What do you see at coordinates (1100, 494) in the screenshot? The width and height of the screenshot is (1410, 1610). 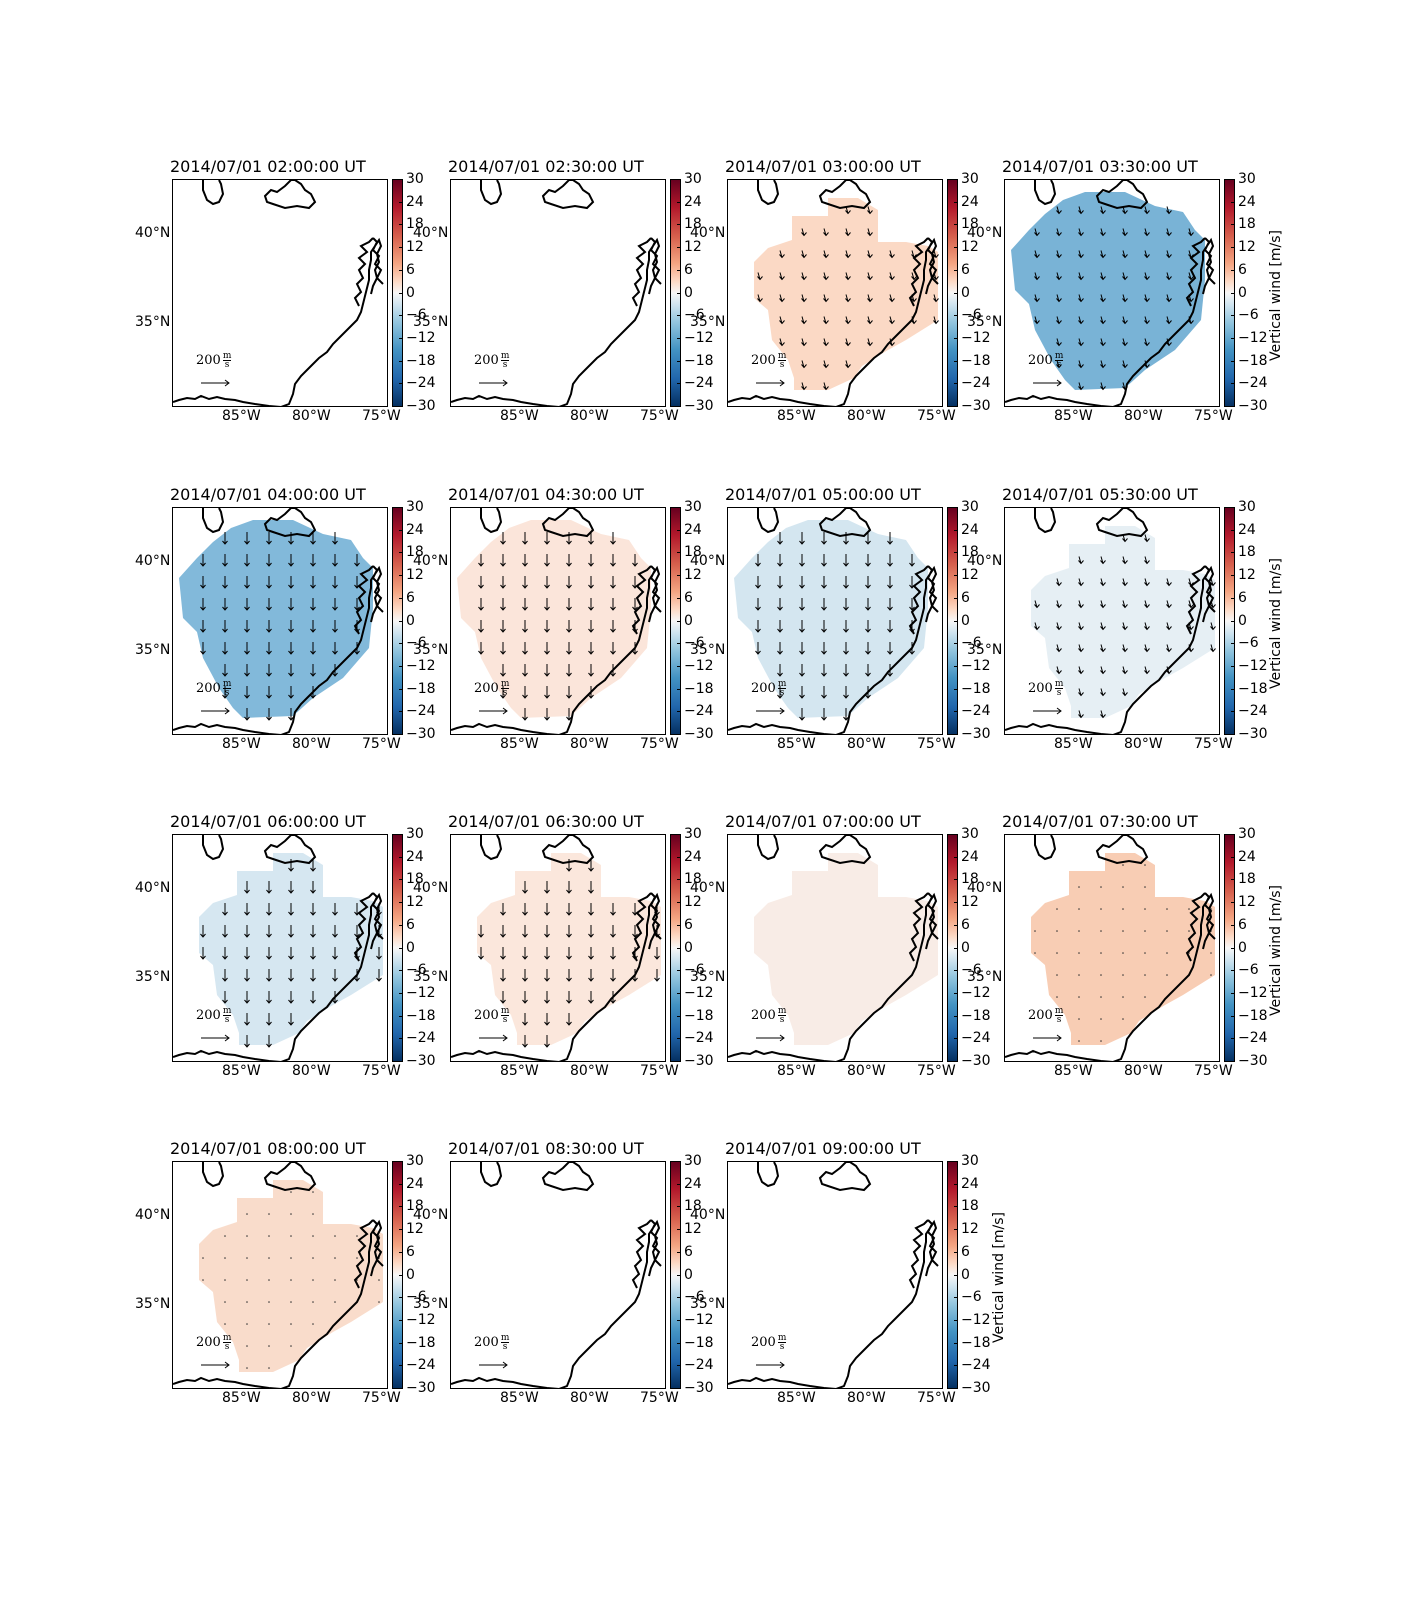 I see `panel-title: 2014/07/01 05:30:00 UT` at bounding box center [1100, 494].